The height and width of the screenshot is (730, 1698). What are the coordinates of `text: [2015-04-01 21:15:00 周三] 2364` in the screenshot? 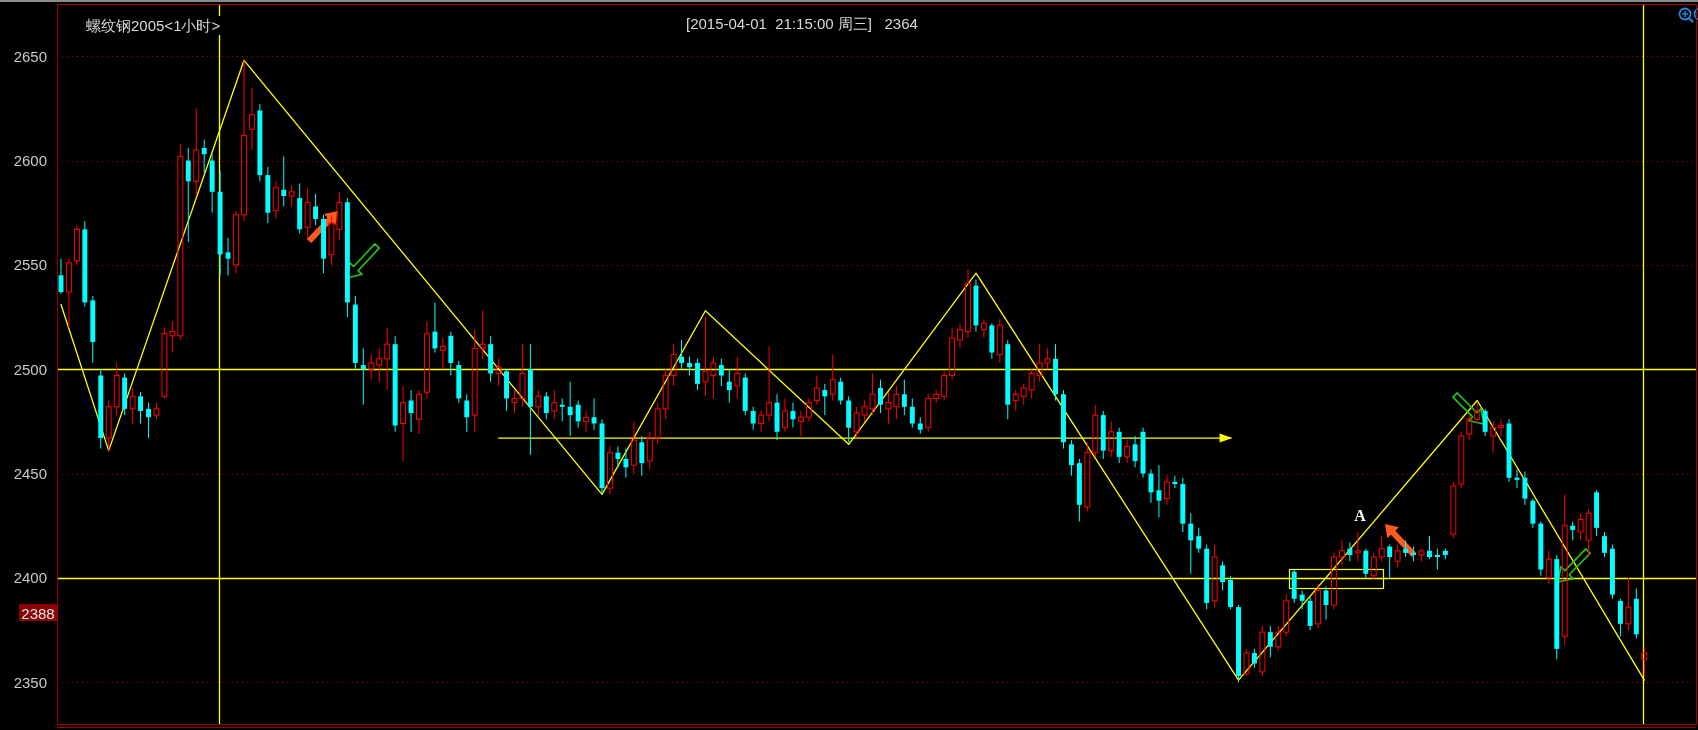 It's located at (802, 23).